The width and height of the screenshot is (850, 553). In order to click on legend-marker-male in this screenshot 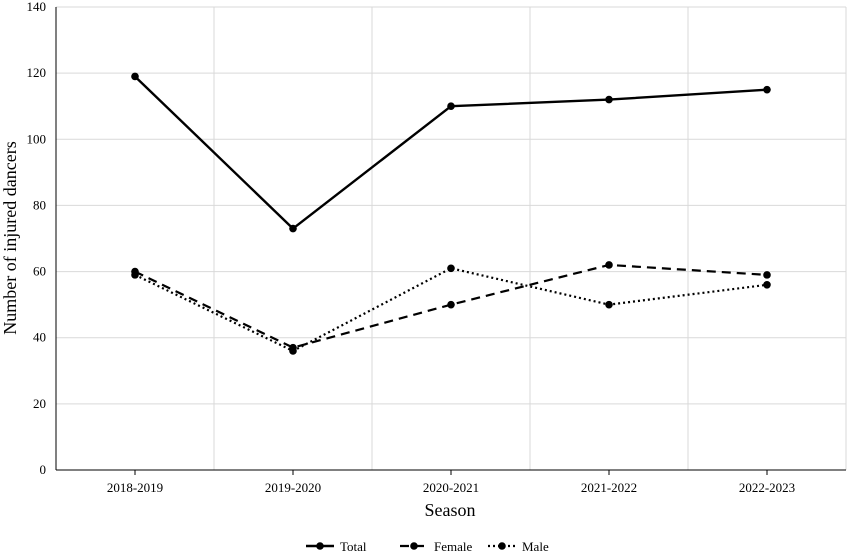, I will do `click(502, 546)`.